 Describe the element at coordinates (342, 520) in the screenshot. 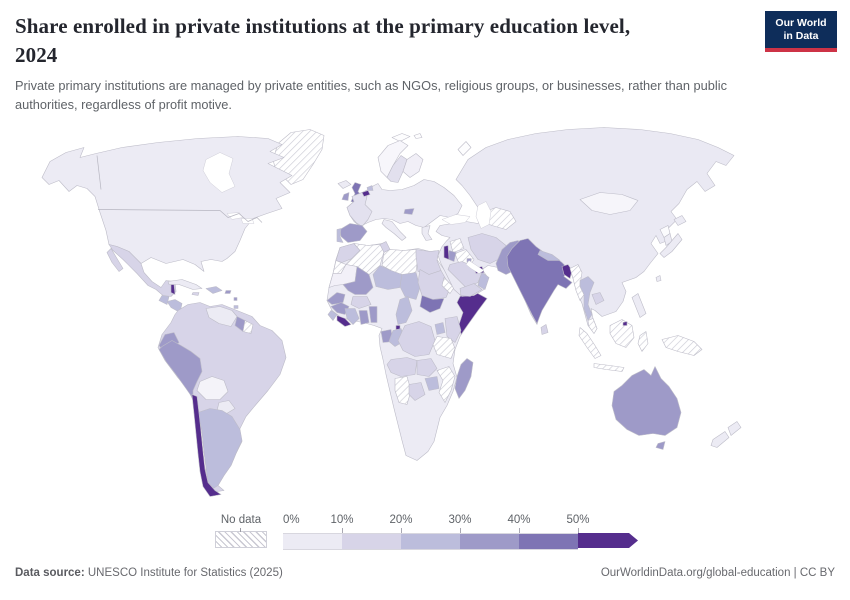

I see `legend-tick-label: 10%` at that location.